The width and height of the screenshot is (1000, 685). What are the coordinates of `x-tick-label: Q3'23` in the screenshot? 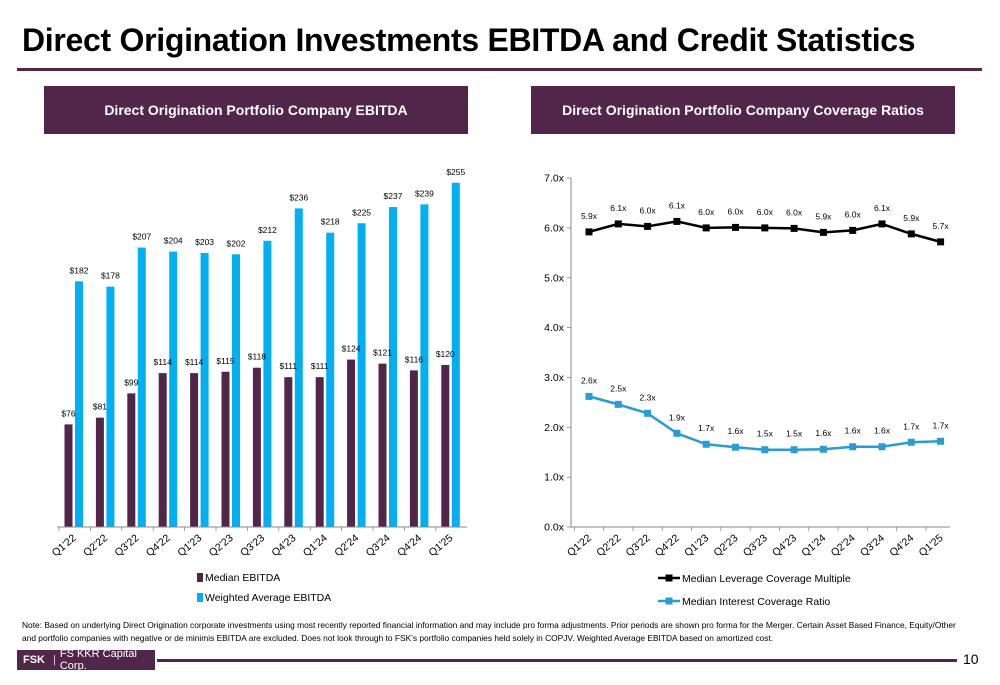 It's located at (755, 545).